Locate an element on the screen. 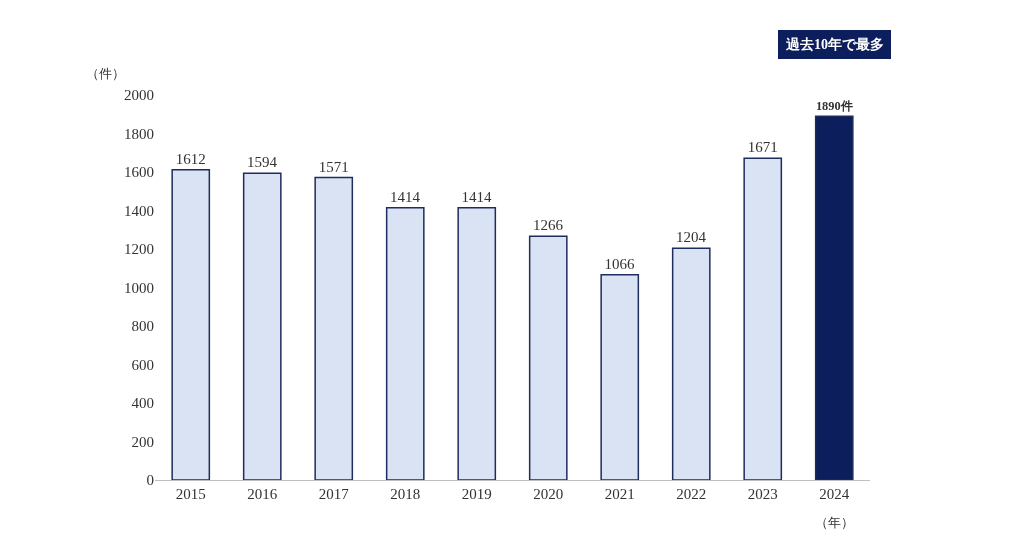 Image resolution: width=1024 pixels, height=538 pixels. y-tick-label: 0 is located at coordinates (150, 480).